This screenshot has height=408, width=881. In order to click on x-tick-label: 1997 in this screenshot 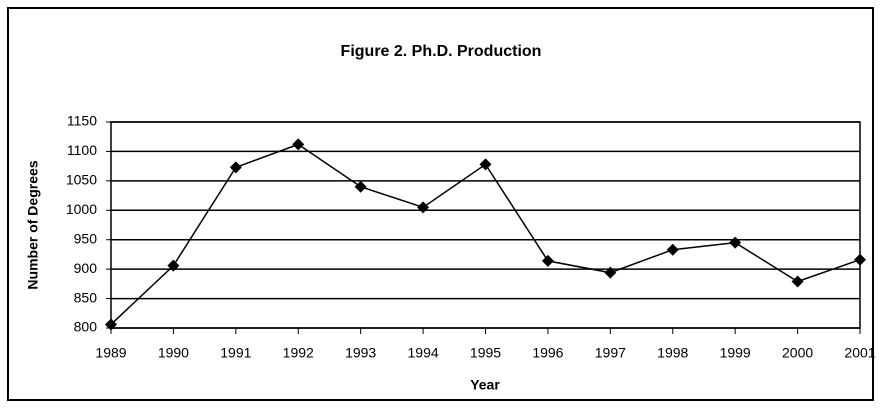, I will do `click(610, 353)`.